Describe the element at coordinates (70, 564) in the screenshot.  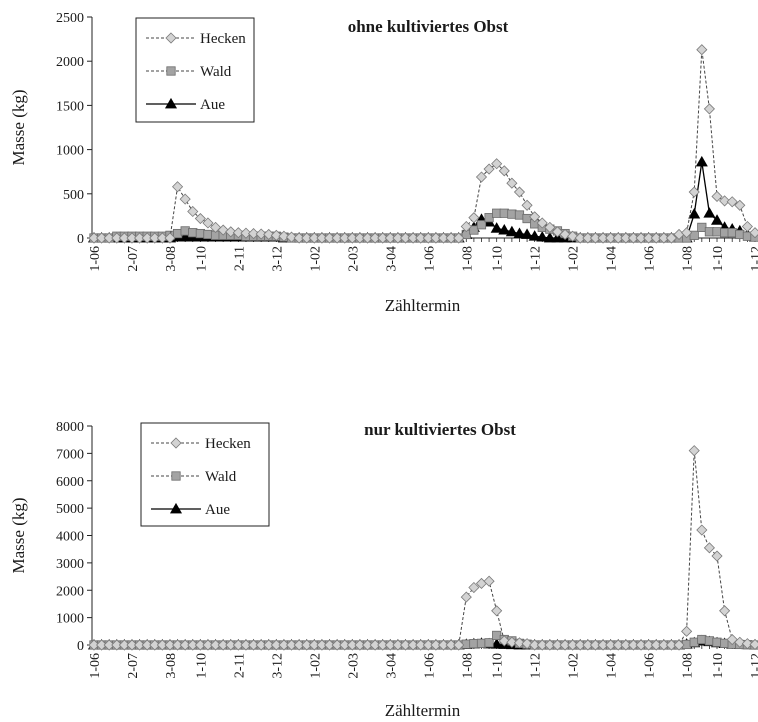
I see `y-tick-label: 3000` at that location.